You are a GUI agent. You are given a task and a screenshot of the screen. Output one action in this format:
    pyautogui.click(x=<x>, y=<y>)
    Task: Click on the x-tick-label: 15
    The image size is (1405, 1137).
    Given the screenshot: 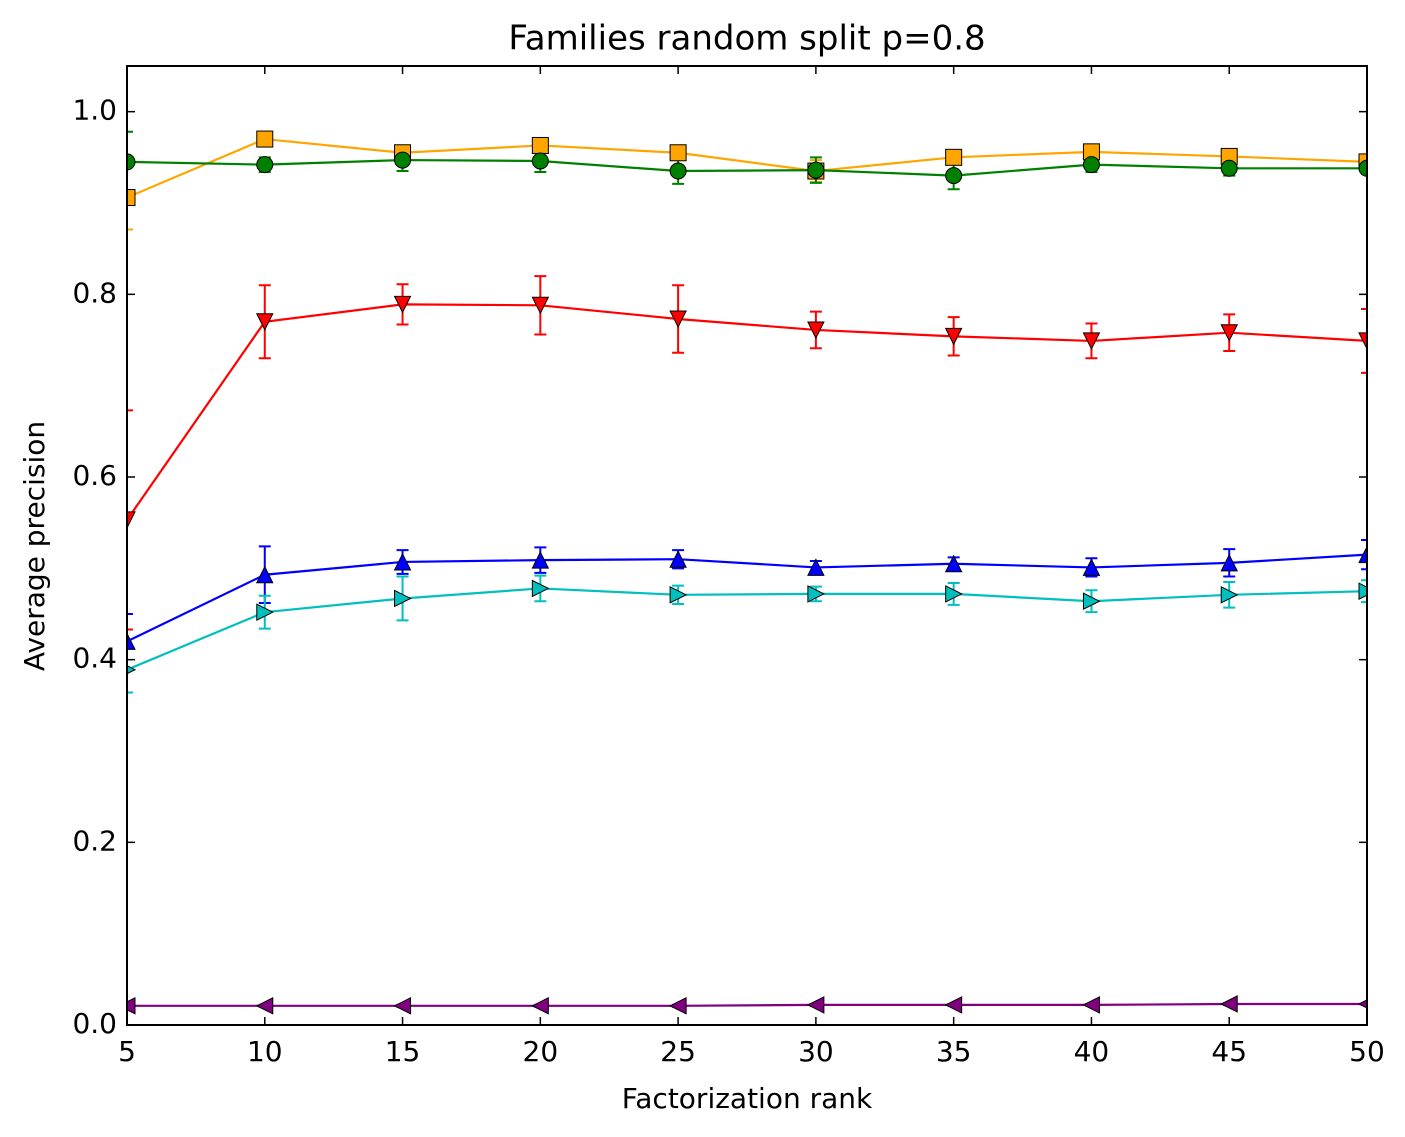 What is the action you would take?
    pyautogui.click(x=403, y=1051)
    